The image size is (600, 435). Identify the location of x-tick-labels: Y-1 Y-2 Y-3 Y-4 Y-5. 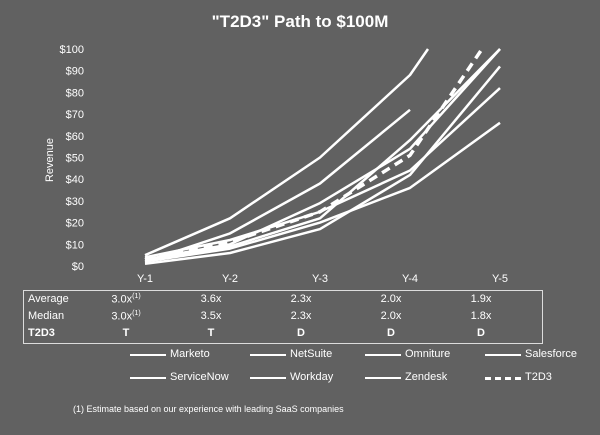
(322, 279).